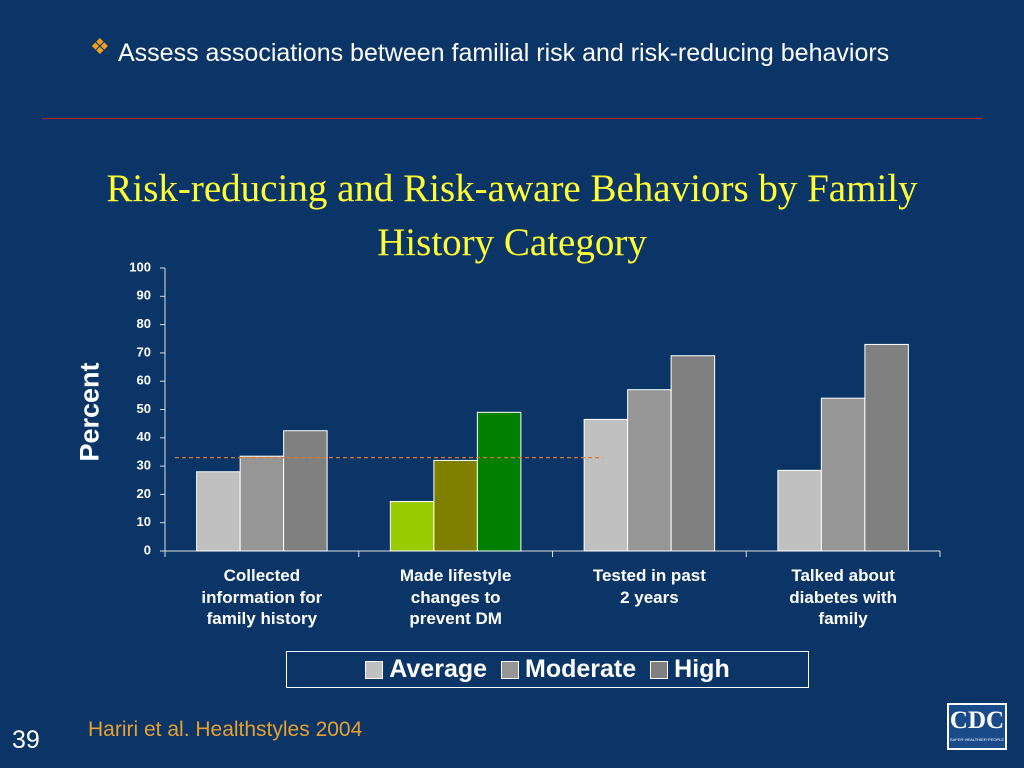  I want to click on y-tick-label: 100, so click(140, 266).